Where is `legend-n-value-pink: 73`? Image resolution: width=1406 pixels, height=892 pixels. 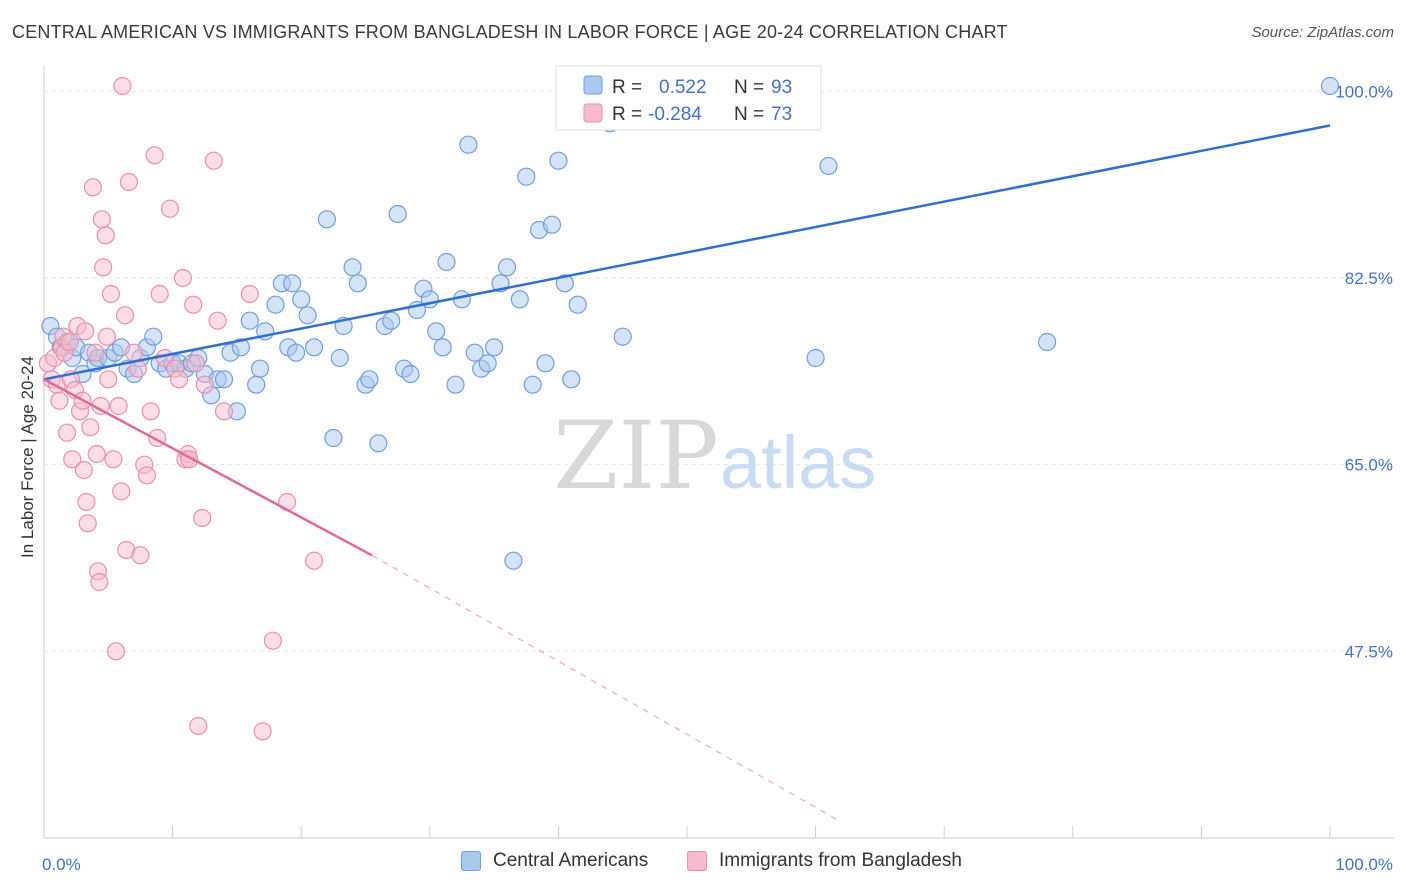 legend-n-value-pink: 73 is located at coordinates (781, 114).